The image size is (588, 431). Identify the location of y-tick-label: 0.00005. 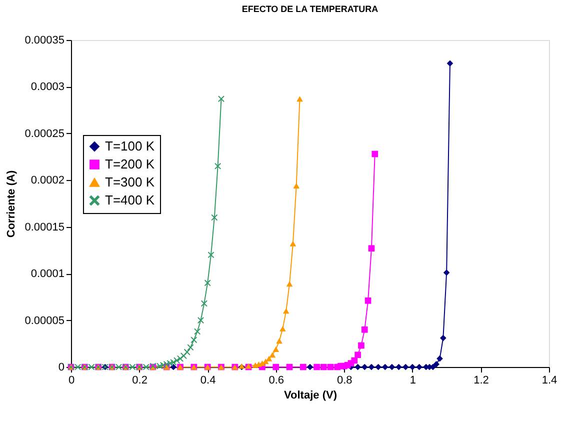
(44, 320).